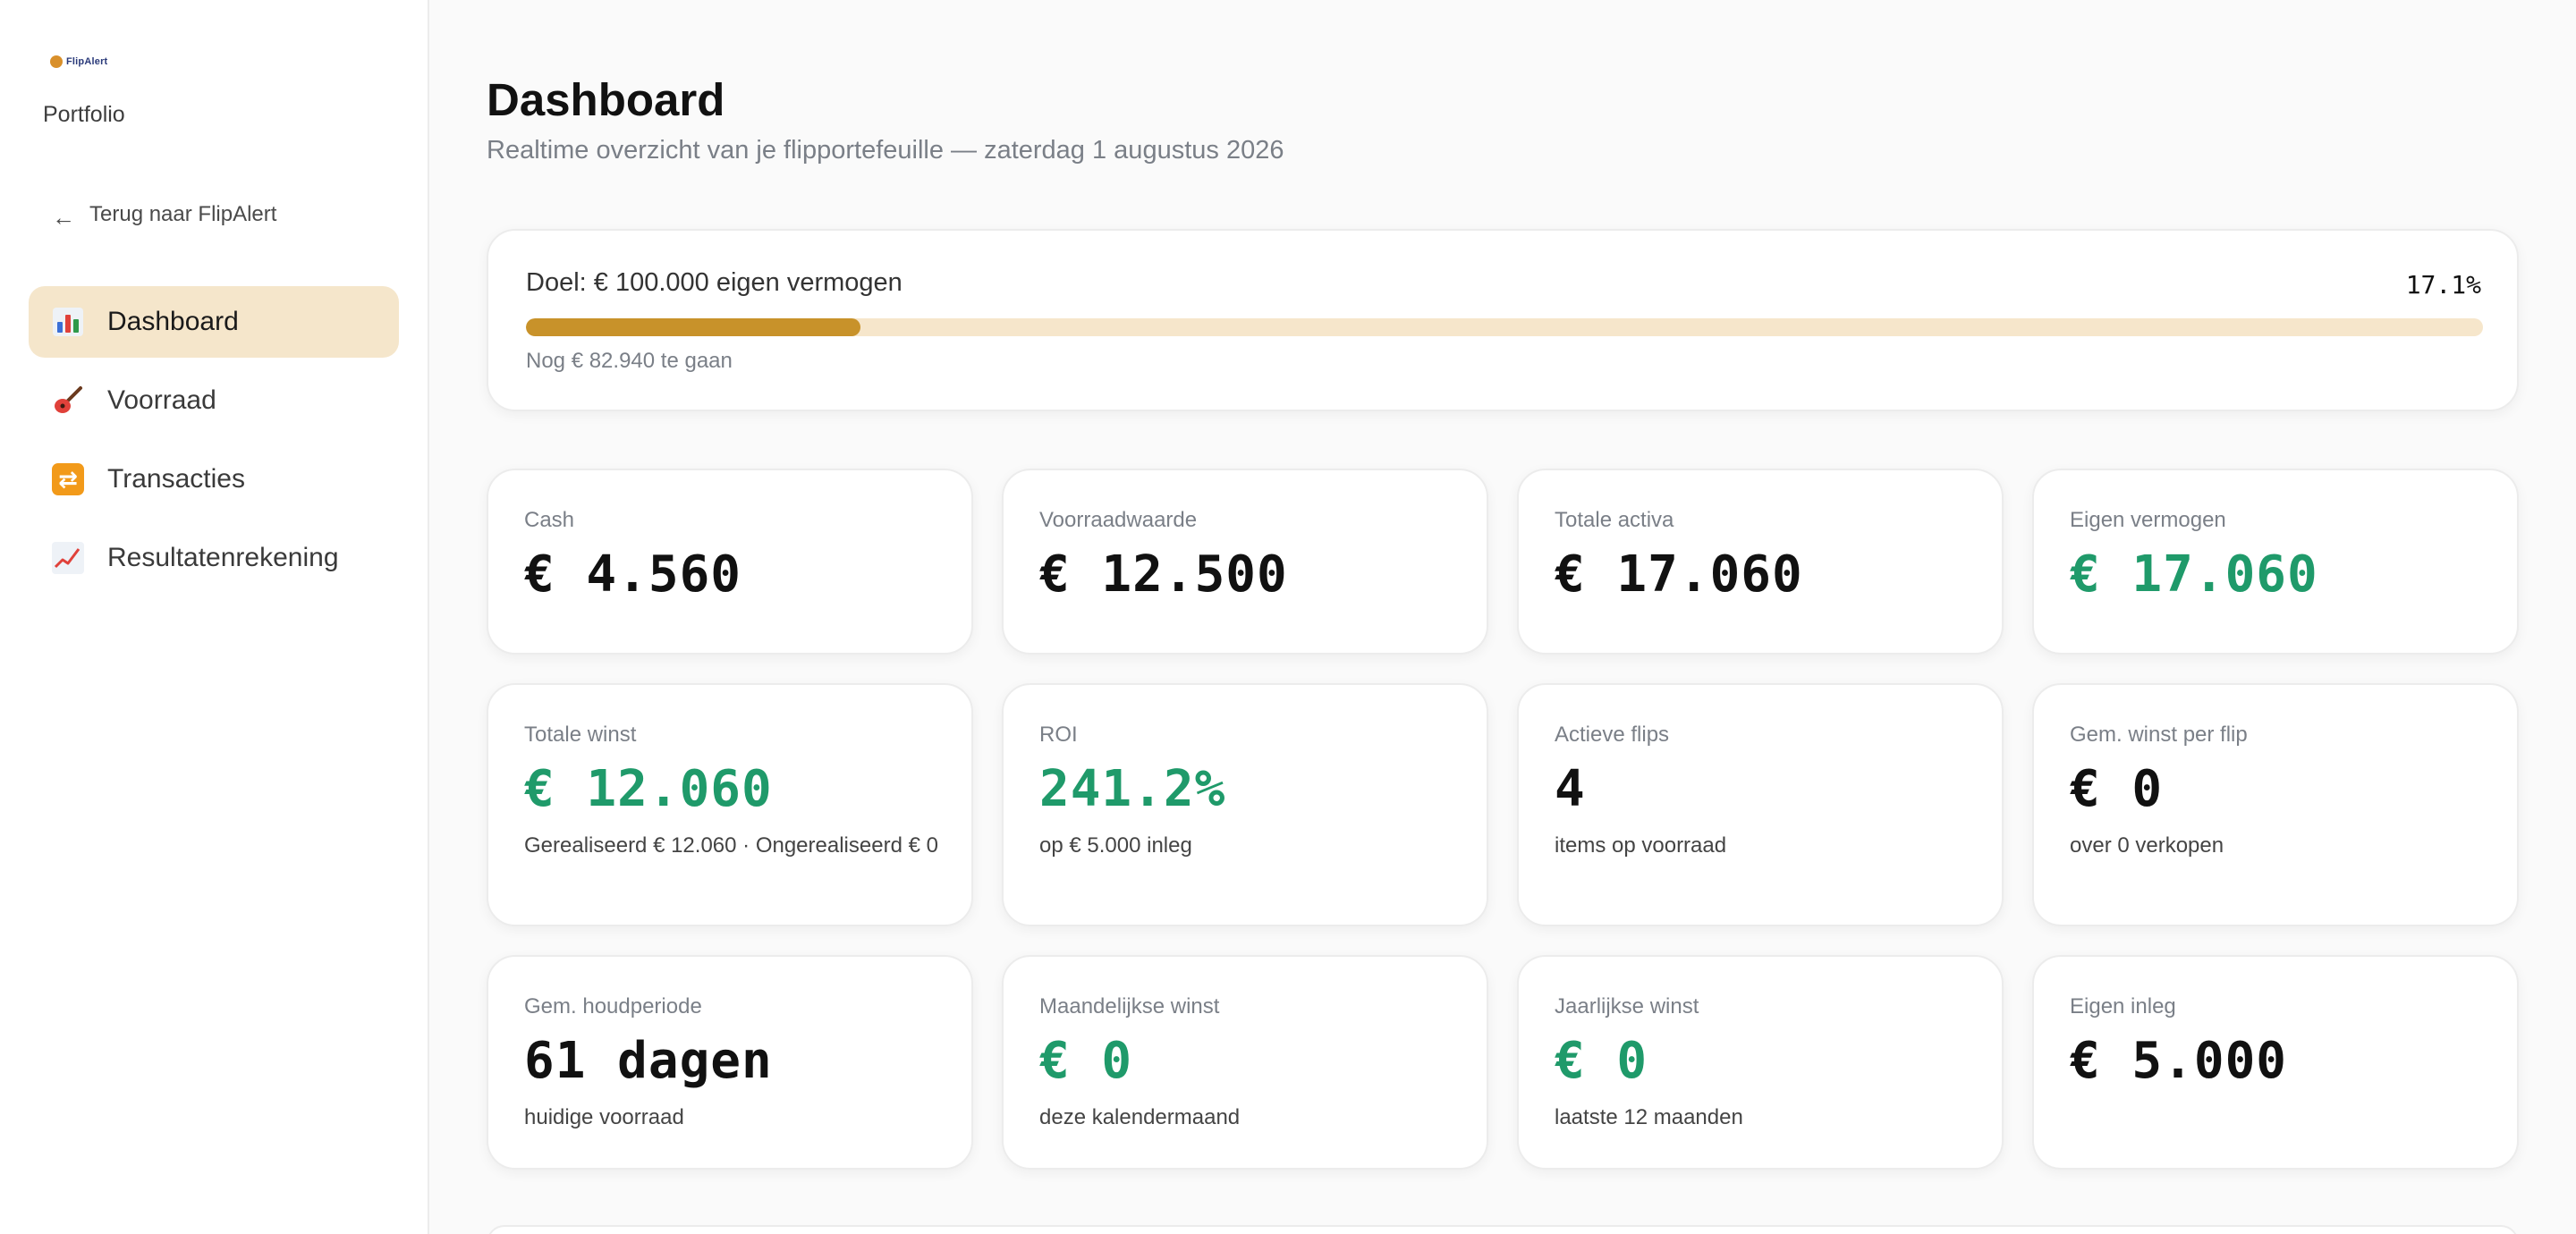  Describe the element at coordinates (1760, 805) in the screenshot. I see `metric-card: Actieve flips 4 items op voorraad` at that location.